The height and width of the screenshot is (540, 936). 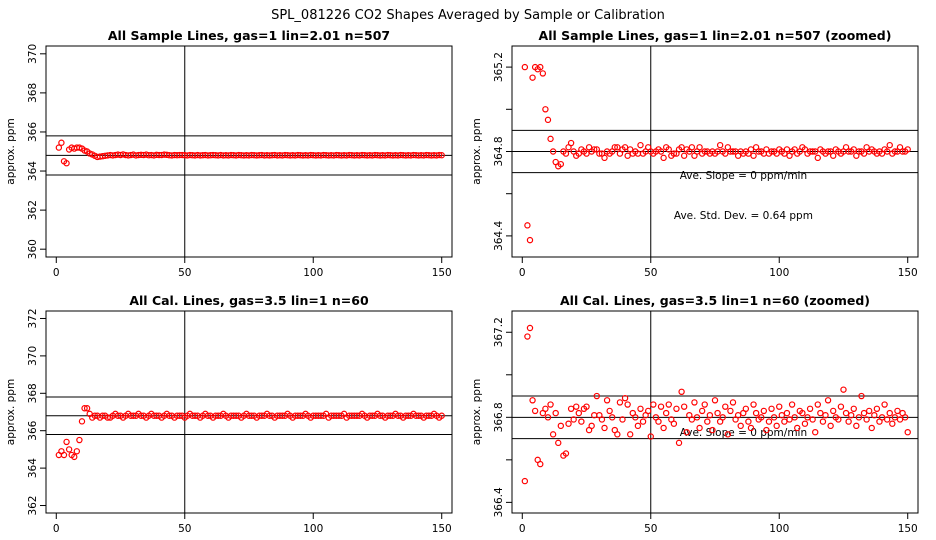 I want to click on y-tick-label: 372, so click(x=33, y=318).